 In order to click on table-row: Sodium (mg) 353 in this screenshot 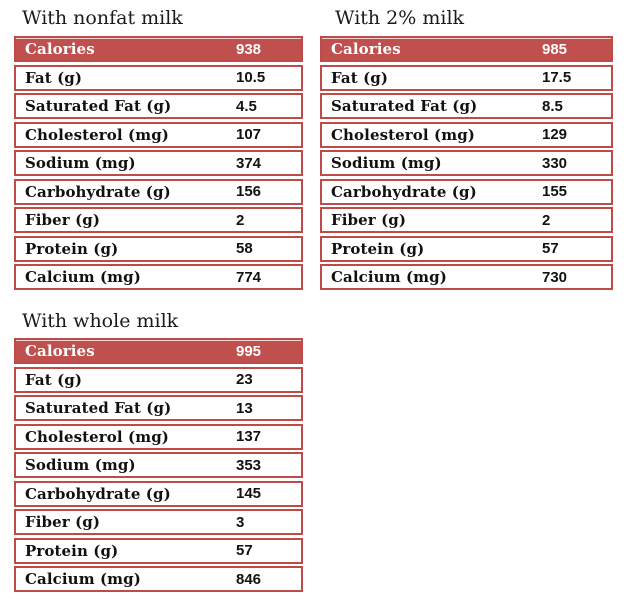, I will do `click(158, 465)`.